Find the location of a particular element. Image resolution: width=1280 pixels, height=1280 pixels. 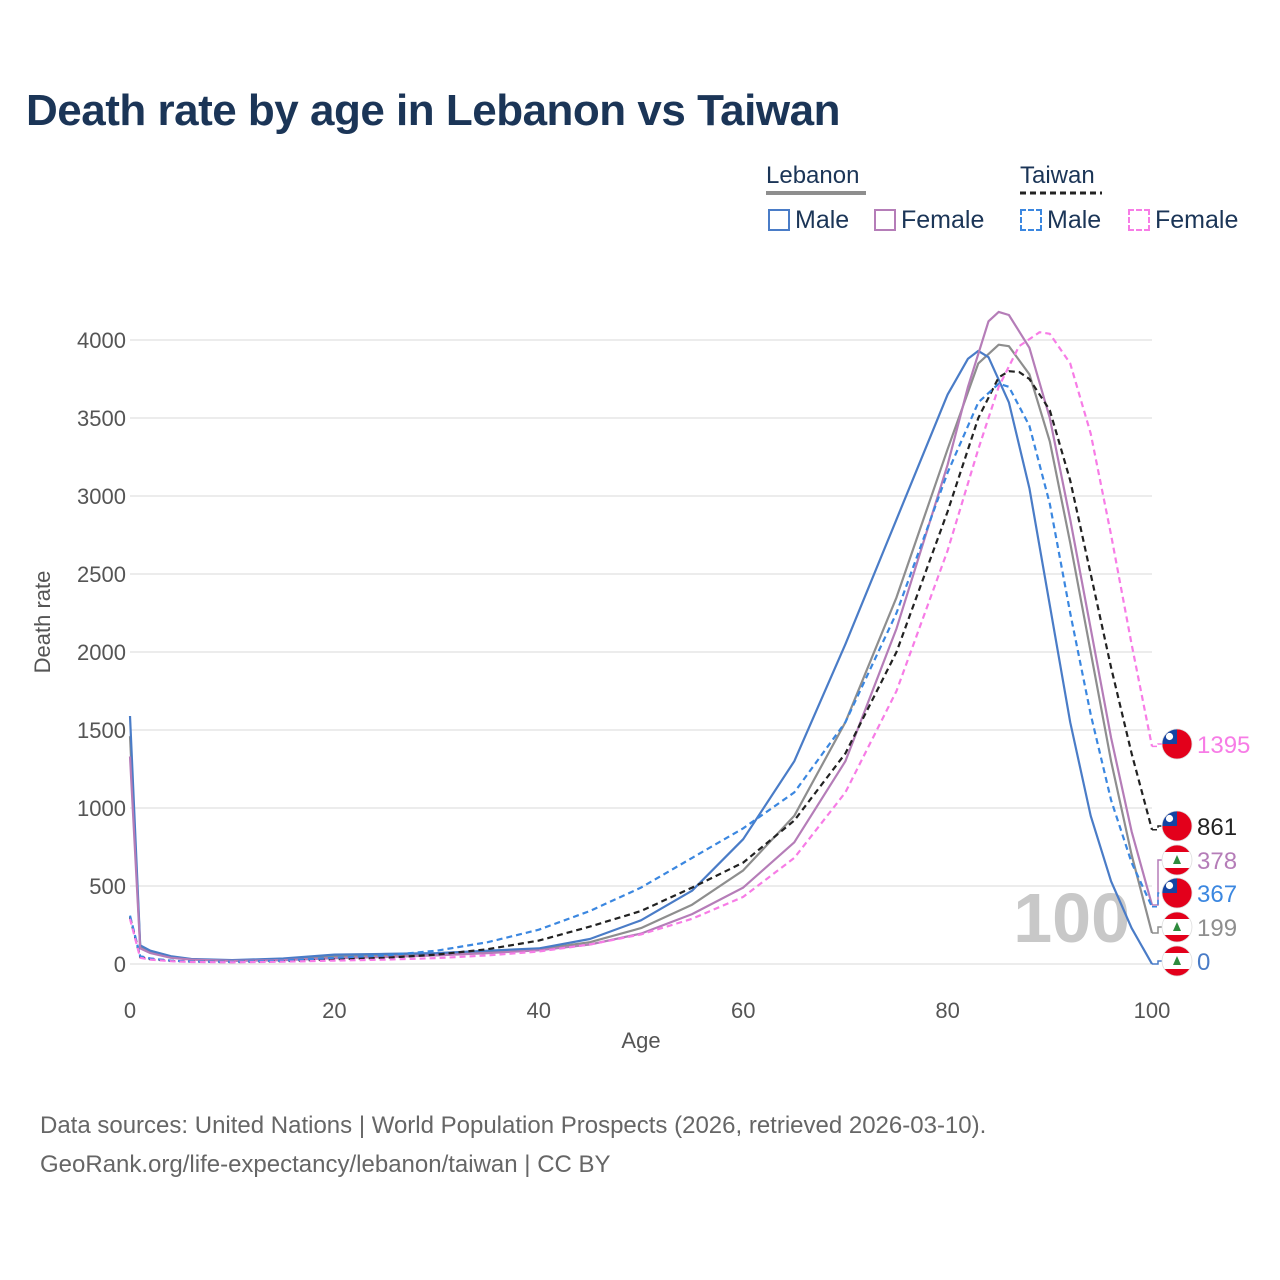

end-value-label: 0 is located at coordinates (1203, 962).